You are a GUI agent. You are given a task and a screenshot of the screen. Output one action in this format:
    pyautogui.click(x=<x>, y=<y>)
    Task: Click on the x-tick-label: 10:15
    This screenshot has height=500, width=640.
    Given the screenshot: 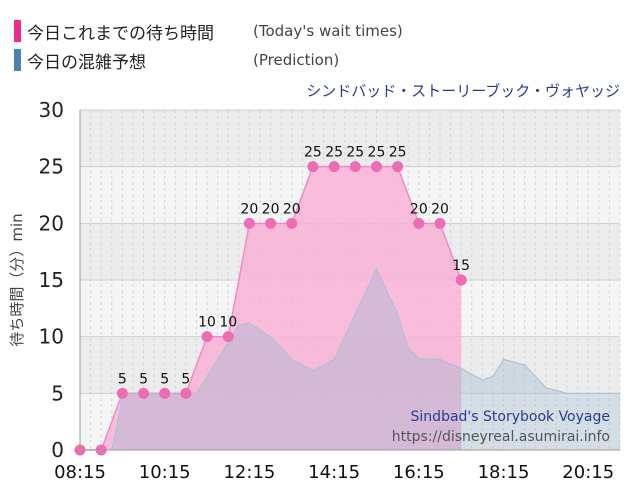 What is the action you would take?
    pyautogui.click(x=165, y=472)
    